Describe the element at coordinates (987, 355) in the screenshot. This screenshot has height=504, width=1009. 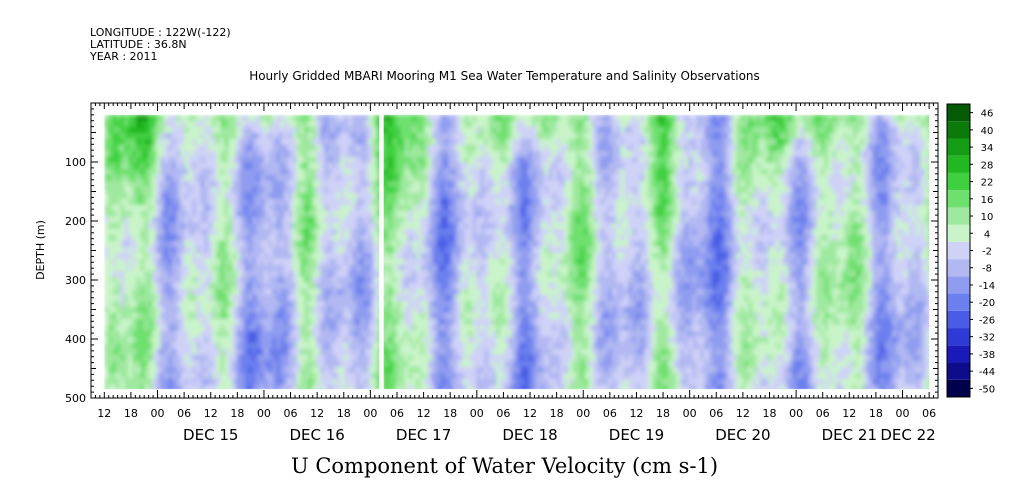
I see `colorbar-tick-label: -38` at that location.